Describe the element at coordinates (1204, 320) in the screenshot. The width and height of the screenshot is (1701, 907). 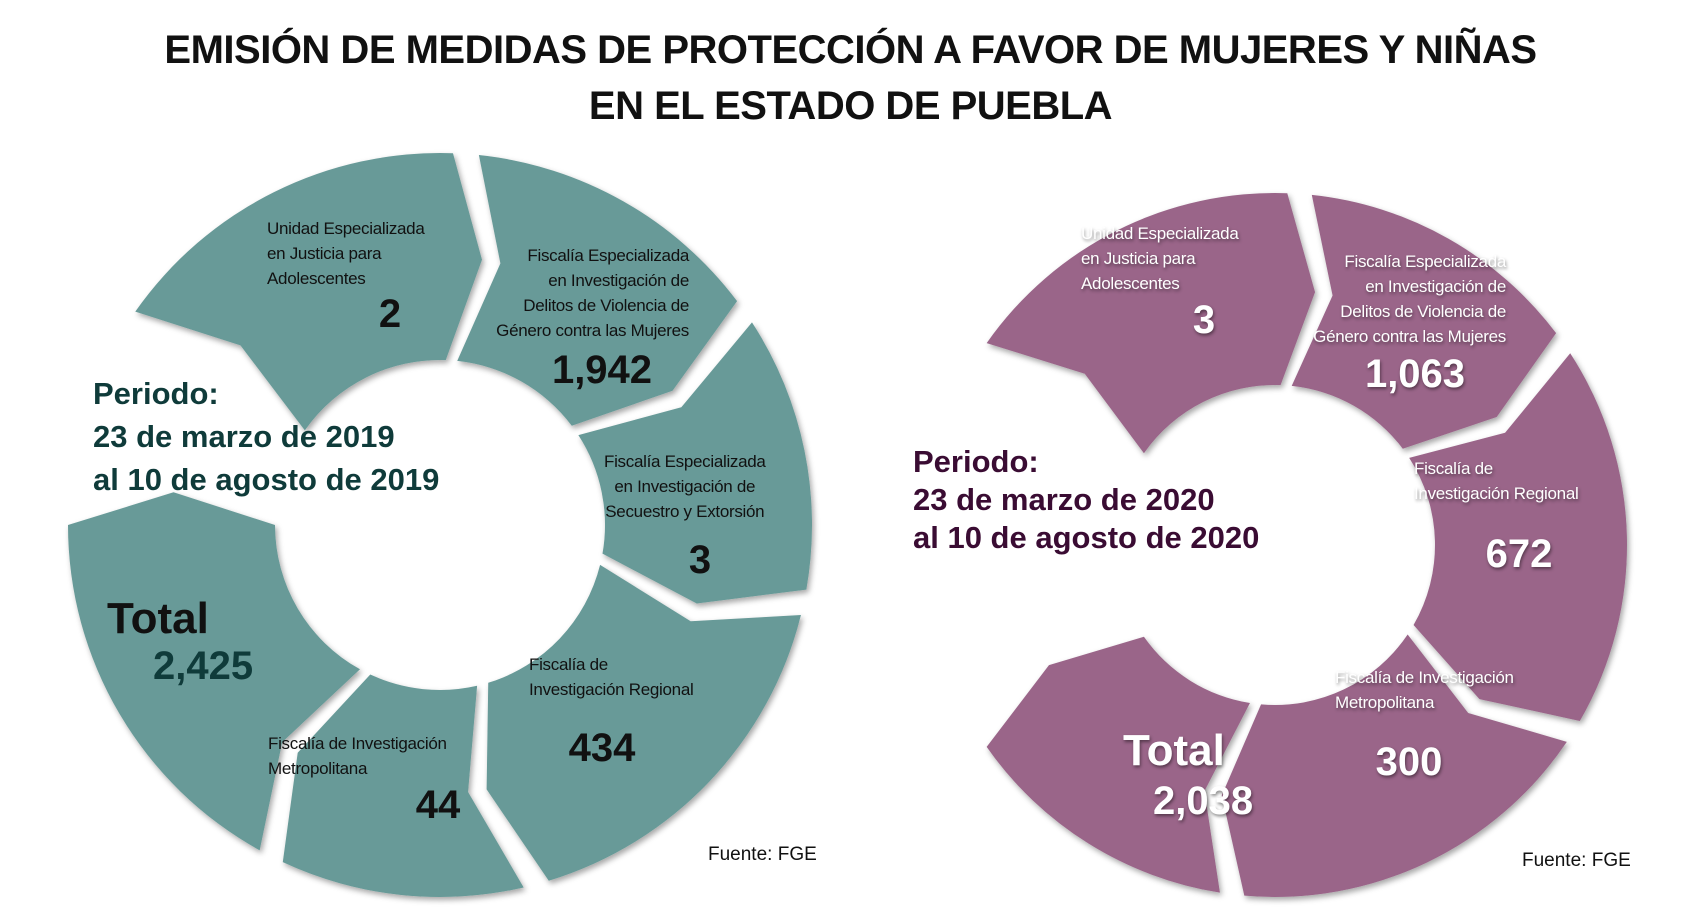
I see `segment-value-unidad-adolescentes: 3` at that location.